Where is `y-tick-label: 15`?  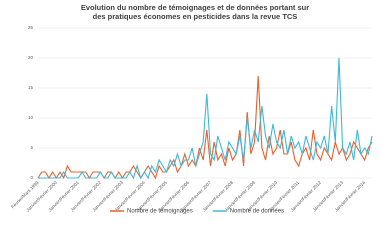
y-tick-label: 15 is located at coordinates (31, 87).